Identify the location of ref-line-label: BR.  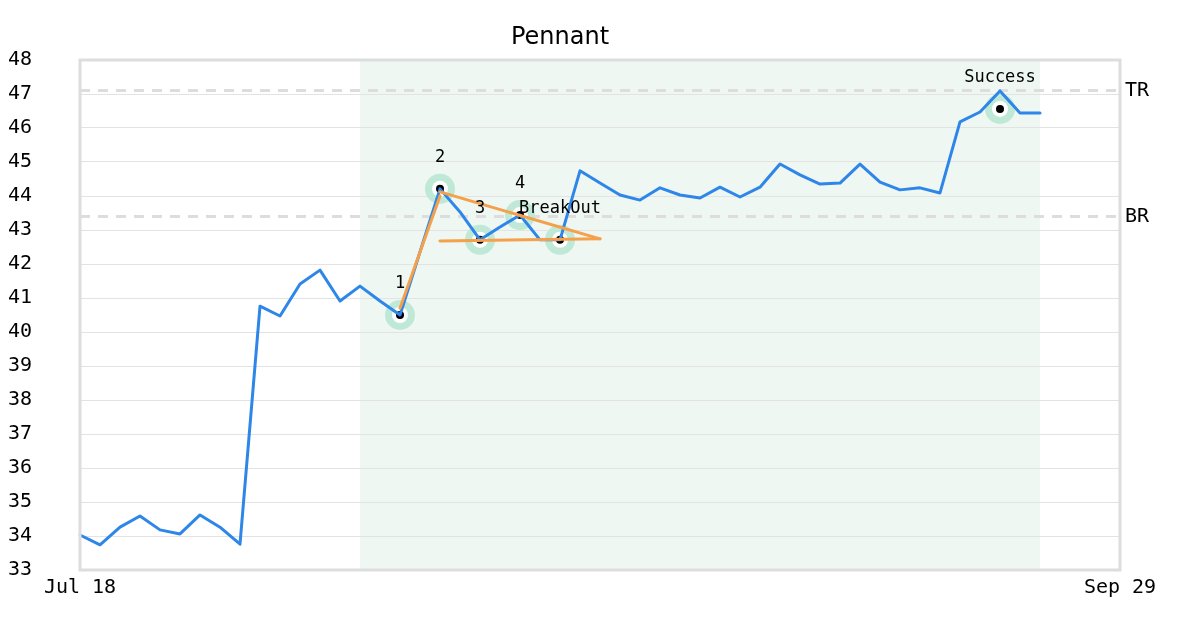
(1138, 214).